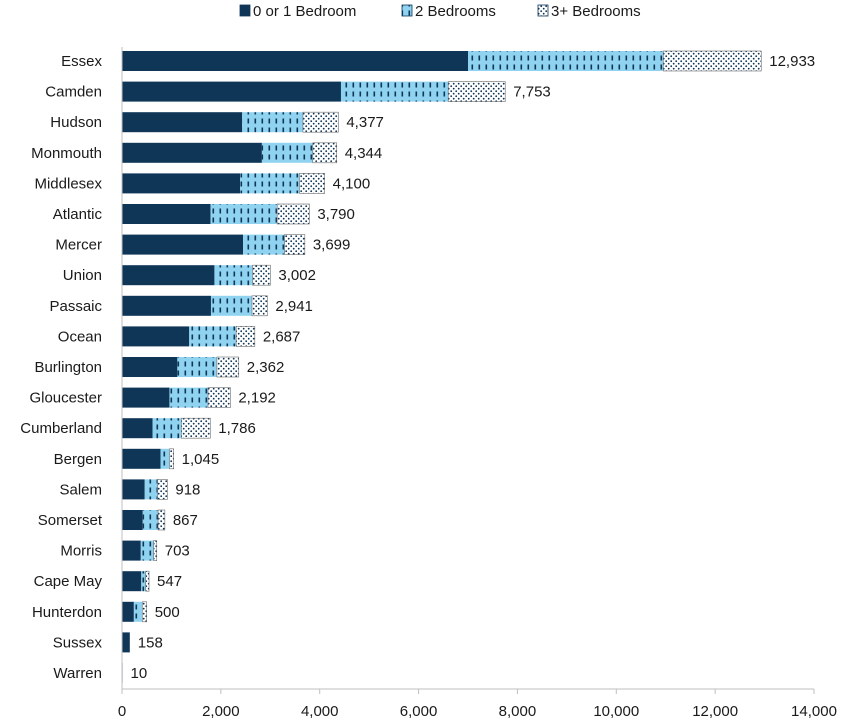 This screenshot has width=850, height=725. Describe the element at coordinates (67, 612) in the screenshot. I see `category-label-18: Hunterdon` at that location.